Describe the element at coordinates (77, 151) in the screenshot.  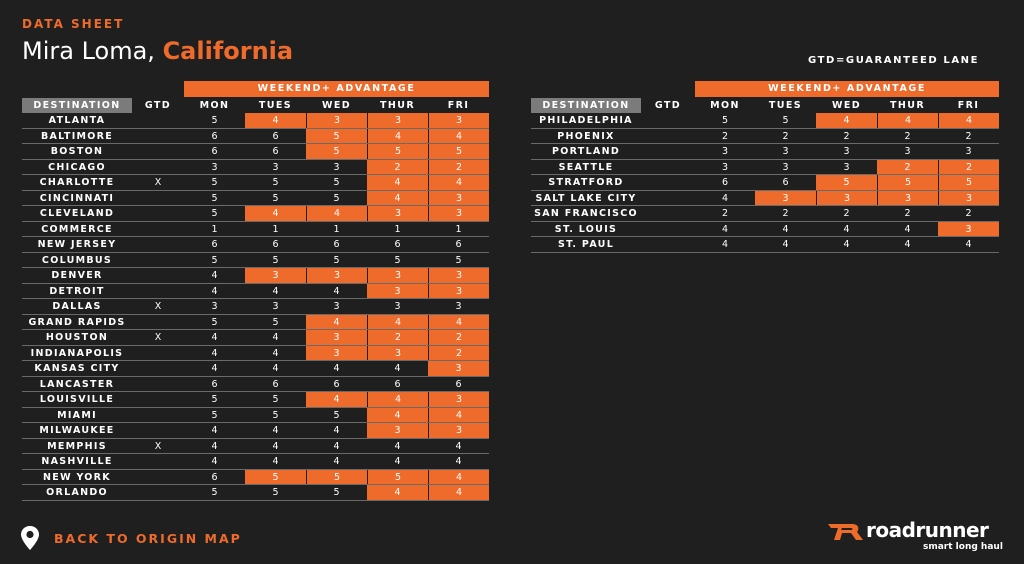
I see `destination-cell: BOSTON` at that location.